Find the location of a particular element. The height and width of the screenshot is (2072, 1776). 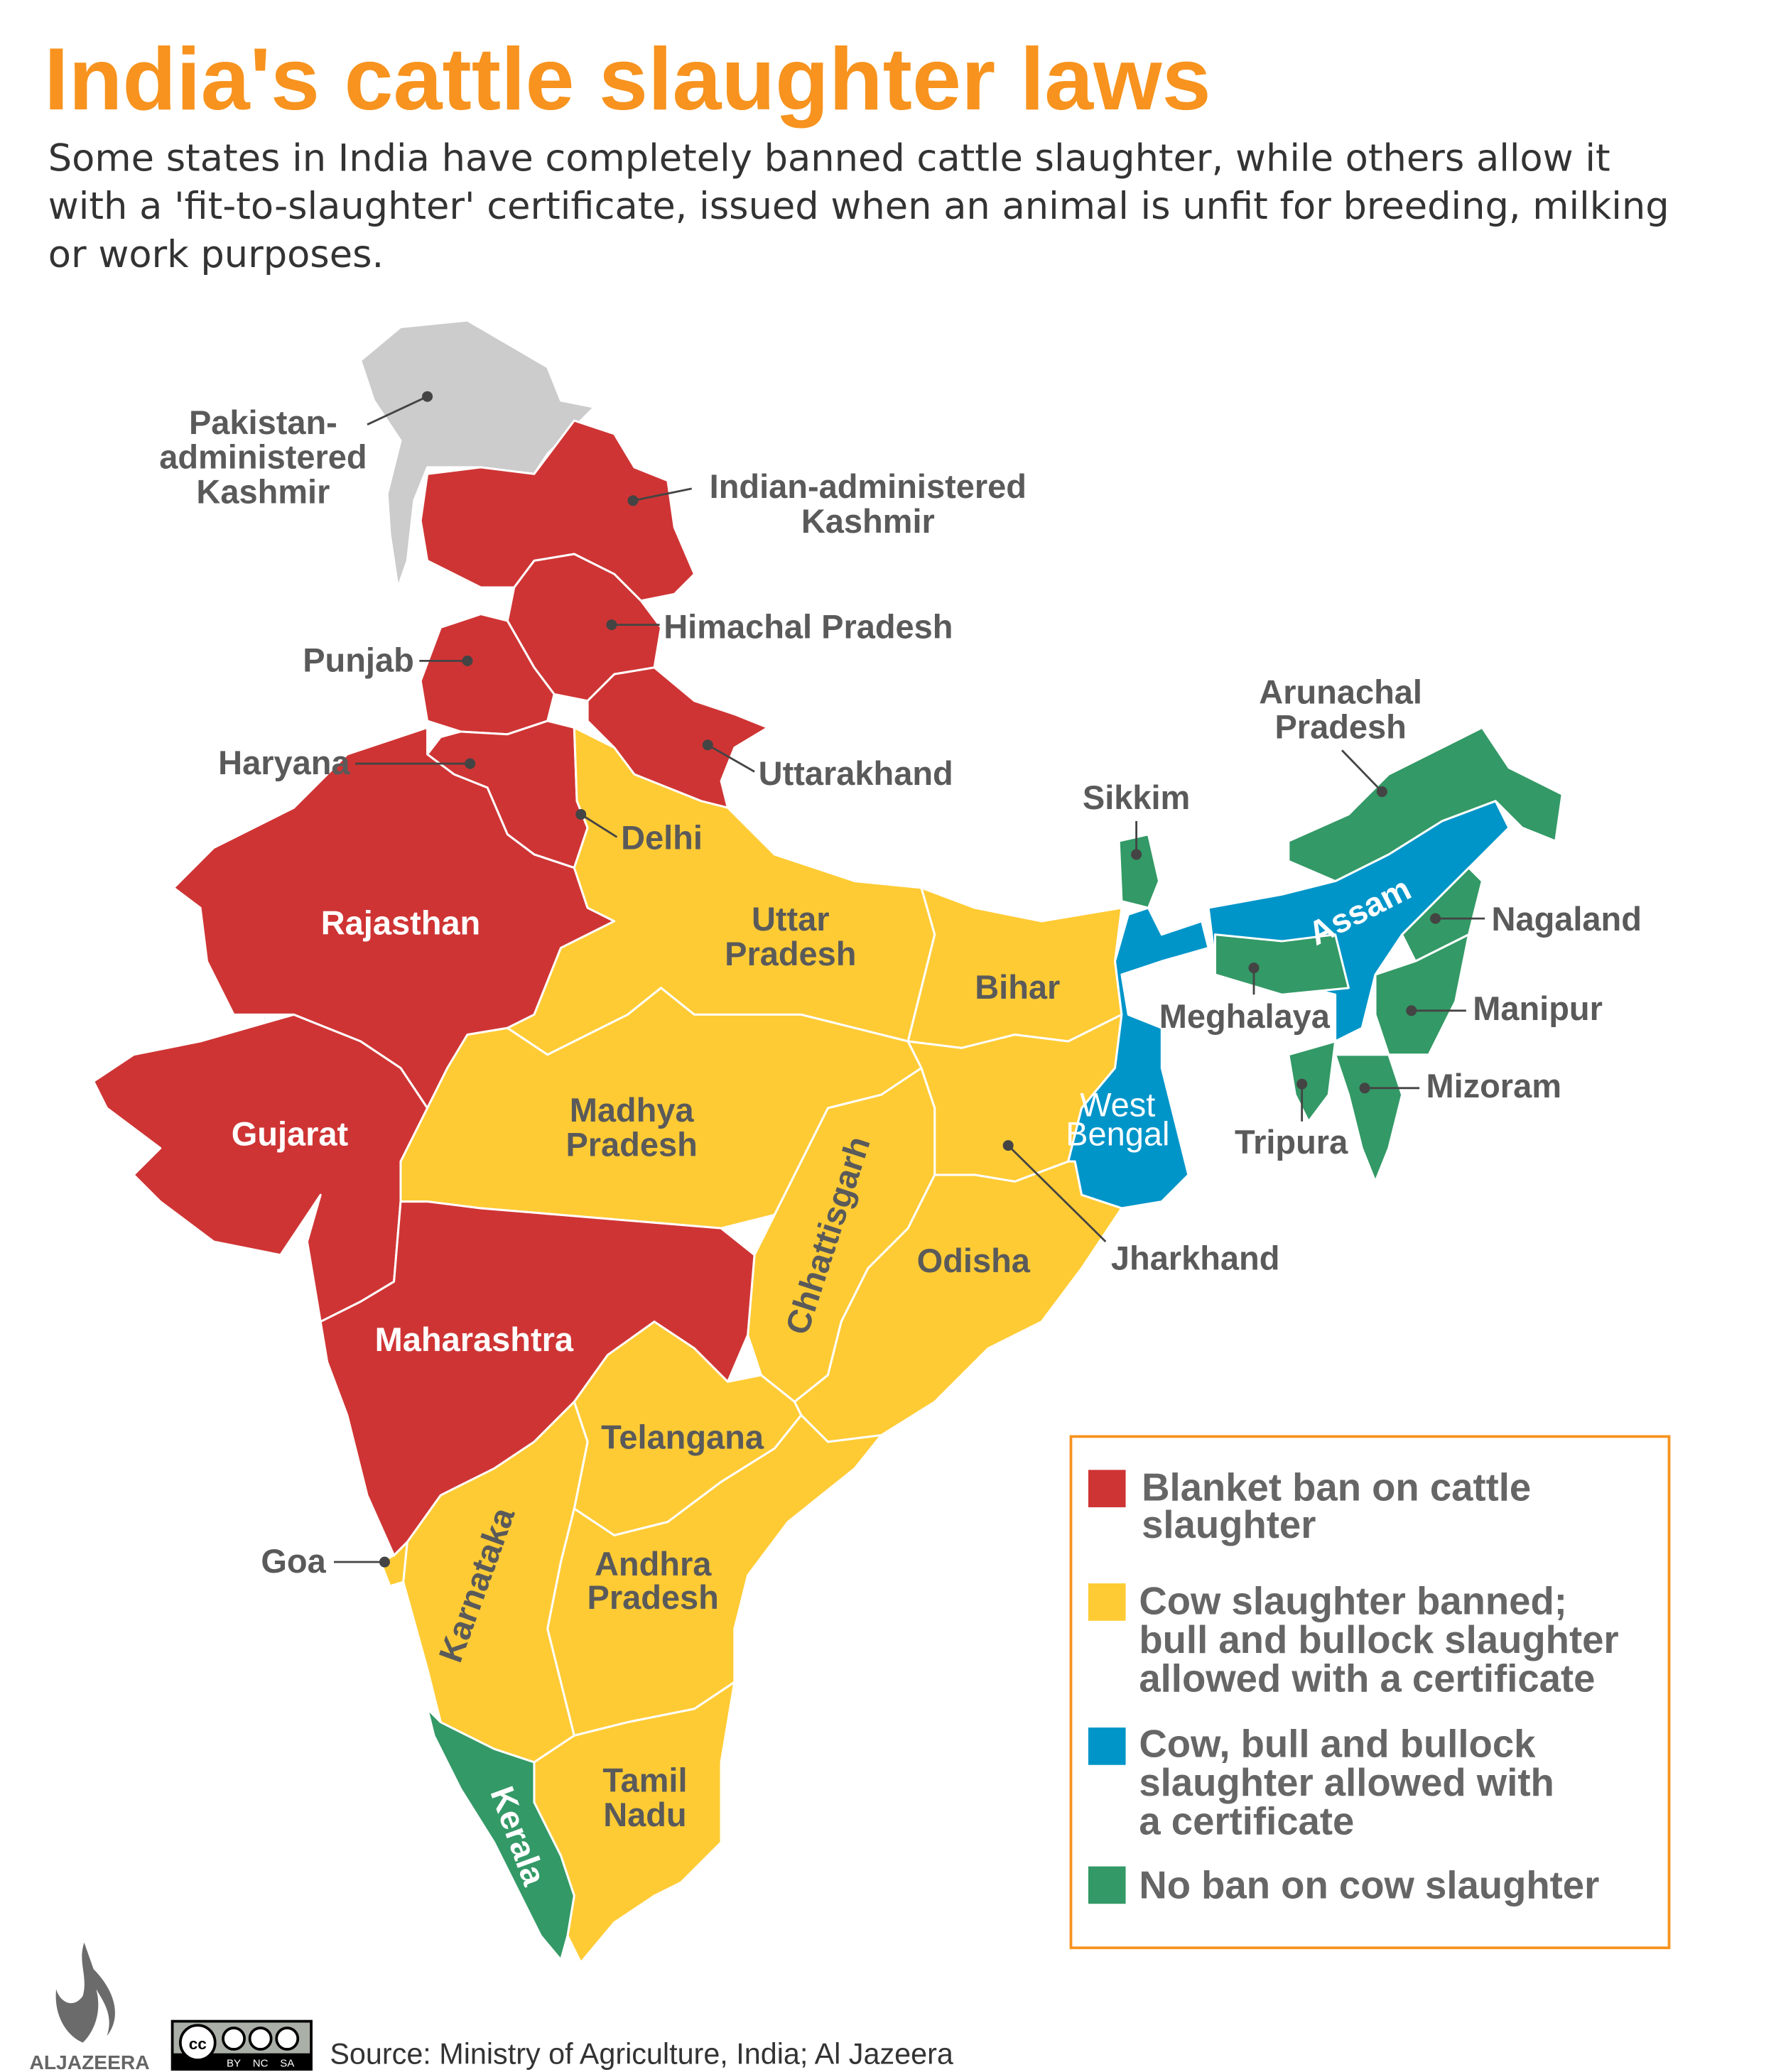

state-mizoram is located at coordinates (1369, 1118).